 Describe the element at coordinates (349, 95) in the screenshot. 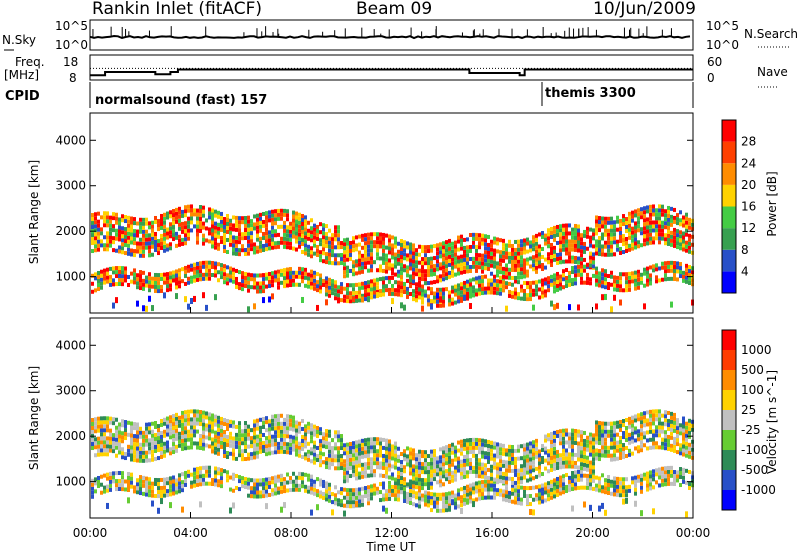

I see `cpid-strip: CPID normalsound (fast) 157 themis 3300` at that location.